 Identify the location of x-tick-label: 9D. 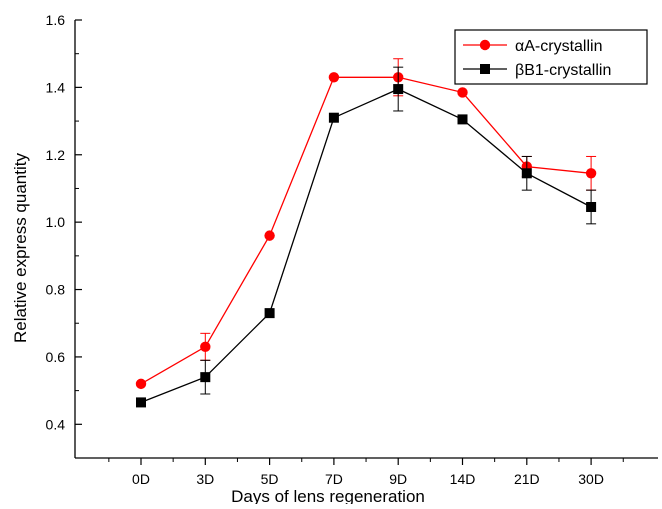
(398, 479).